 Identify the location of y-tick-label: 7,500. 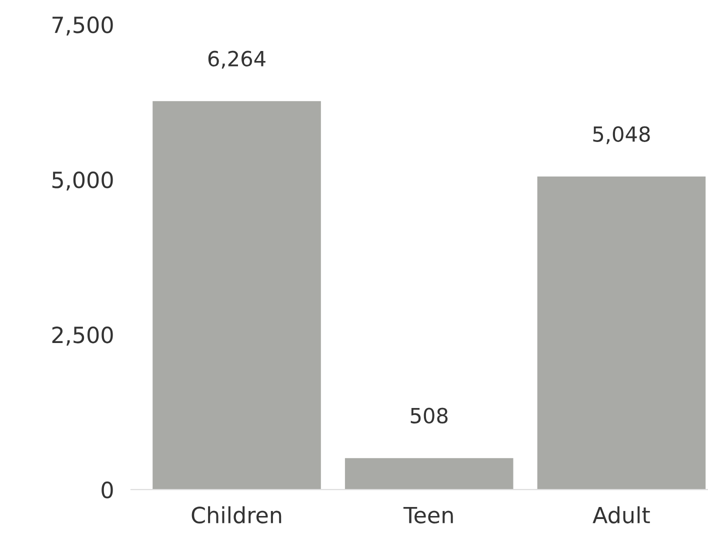
(82, 26).